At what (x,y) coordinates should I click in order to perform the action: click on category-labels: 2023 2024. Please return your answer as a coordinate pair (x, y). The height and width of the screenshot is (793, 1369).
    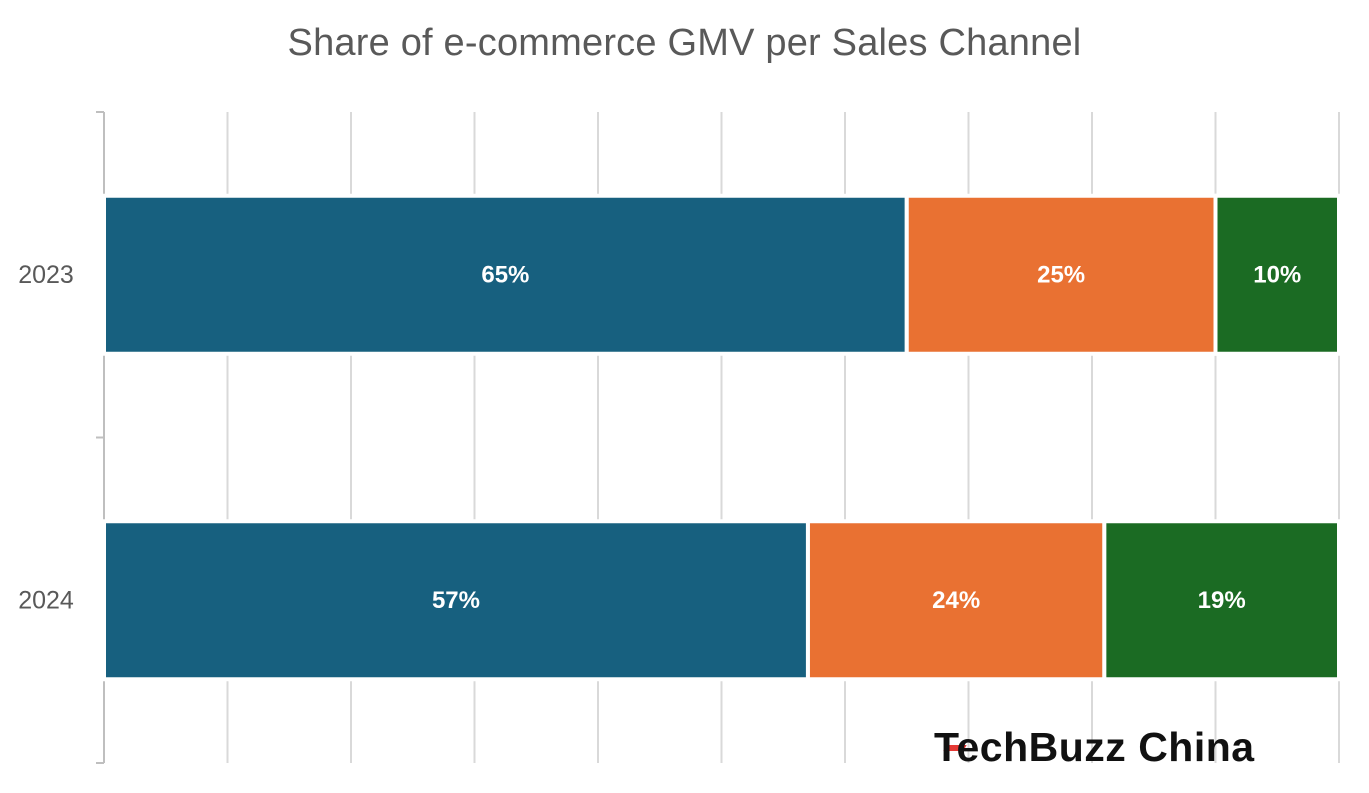
    Looking at the image, I should click on (46, 438).